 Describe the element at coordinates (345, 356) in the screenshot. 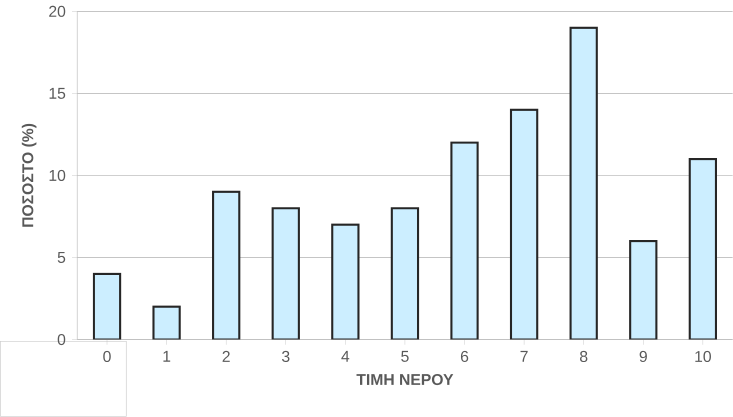

I see `x-tick-label: 4` at that location.